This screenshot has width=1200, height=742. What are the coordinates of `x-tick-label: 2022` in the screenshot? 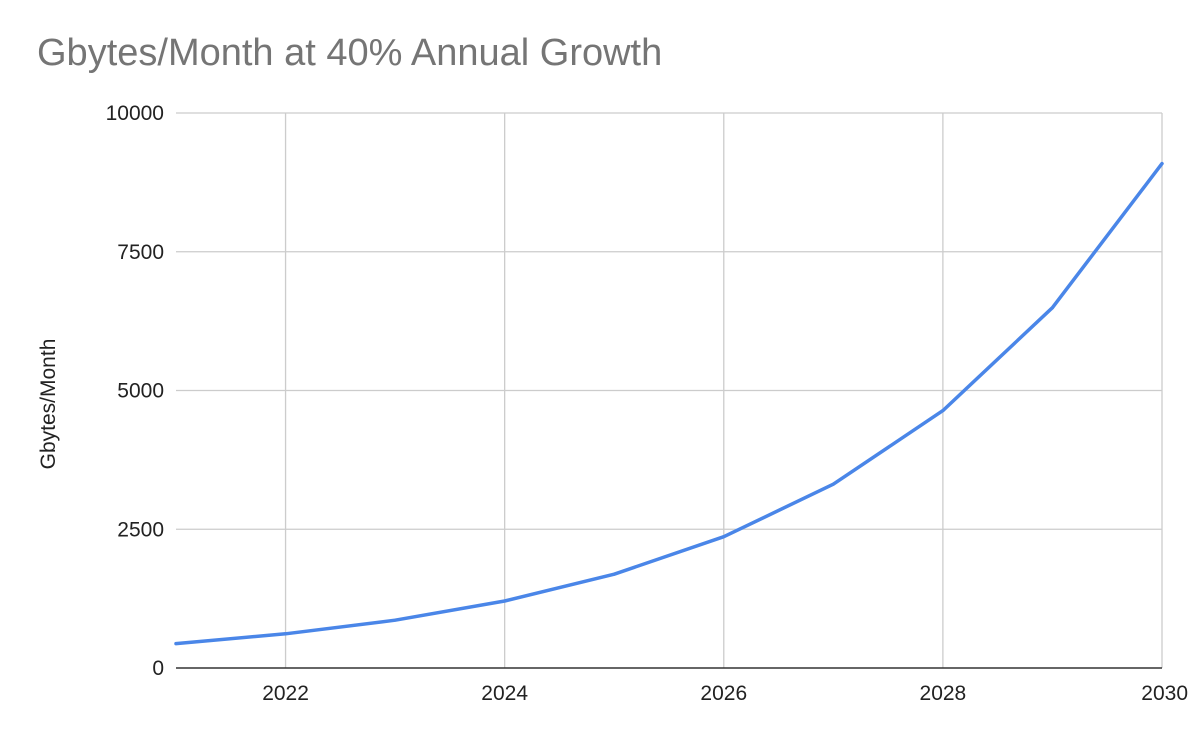 It's located at (285, 693).